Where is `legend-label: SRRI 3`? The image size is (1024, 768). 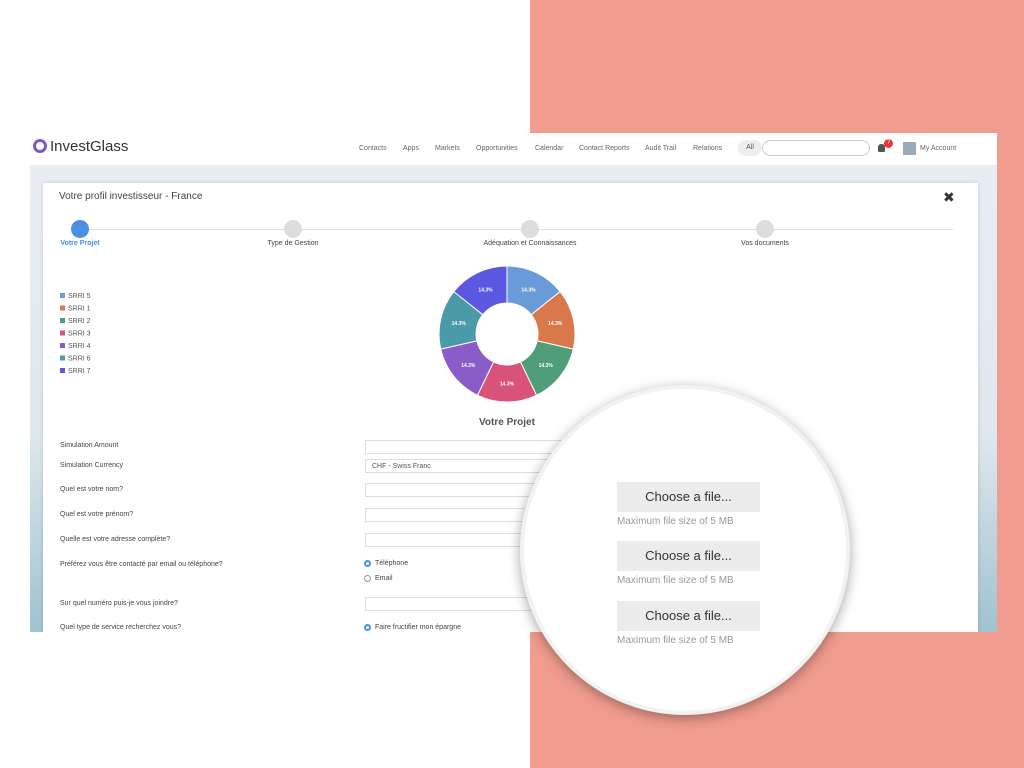
legend-label: SRRI 3 is located at coordinates (79, 334).